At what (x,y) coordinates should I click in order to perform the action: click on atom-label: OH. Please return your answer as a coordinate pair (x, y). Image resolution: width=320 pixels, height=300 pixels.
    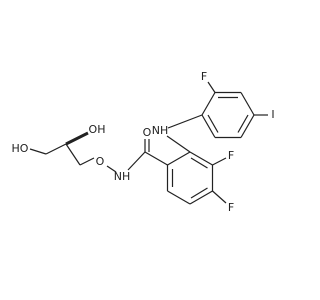
    Looking at the image, I should click on (97, 129).